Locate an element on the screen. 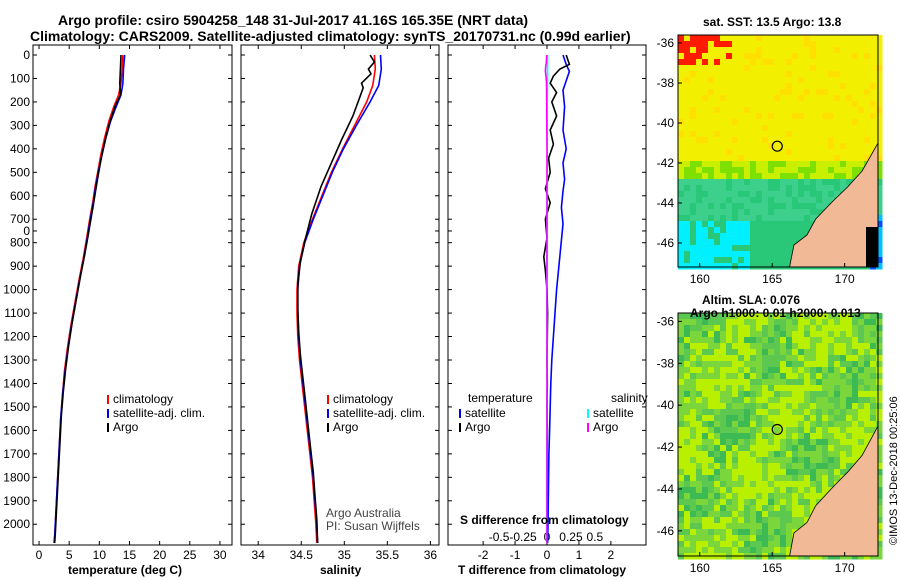  y-tick-label: 300 is located at coordinates (20, 125).